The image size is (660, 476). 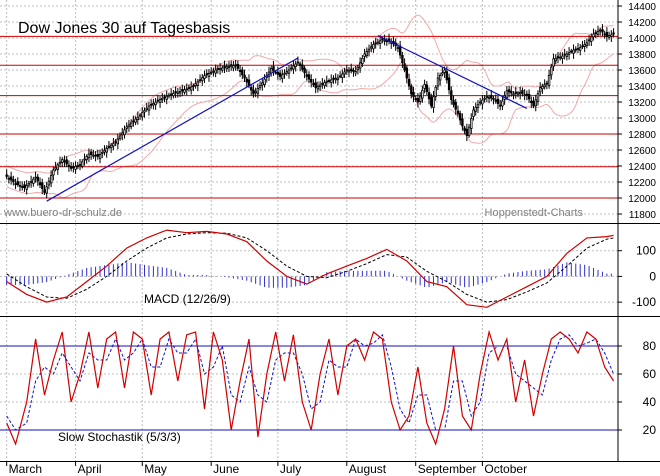 I want to click on stochastic-title: Slow Stochastik (5/3/3), so click(x=119, y=437).